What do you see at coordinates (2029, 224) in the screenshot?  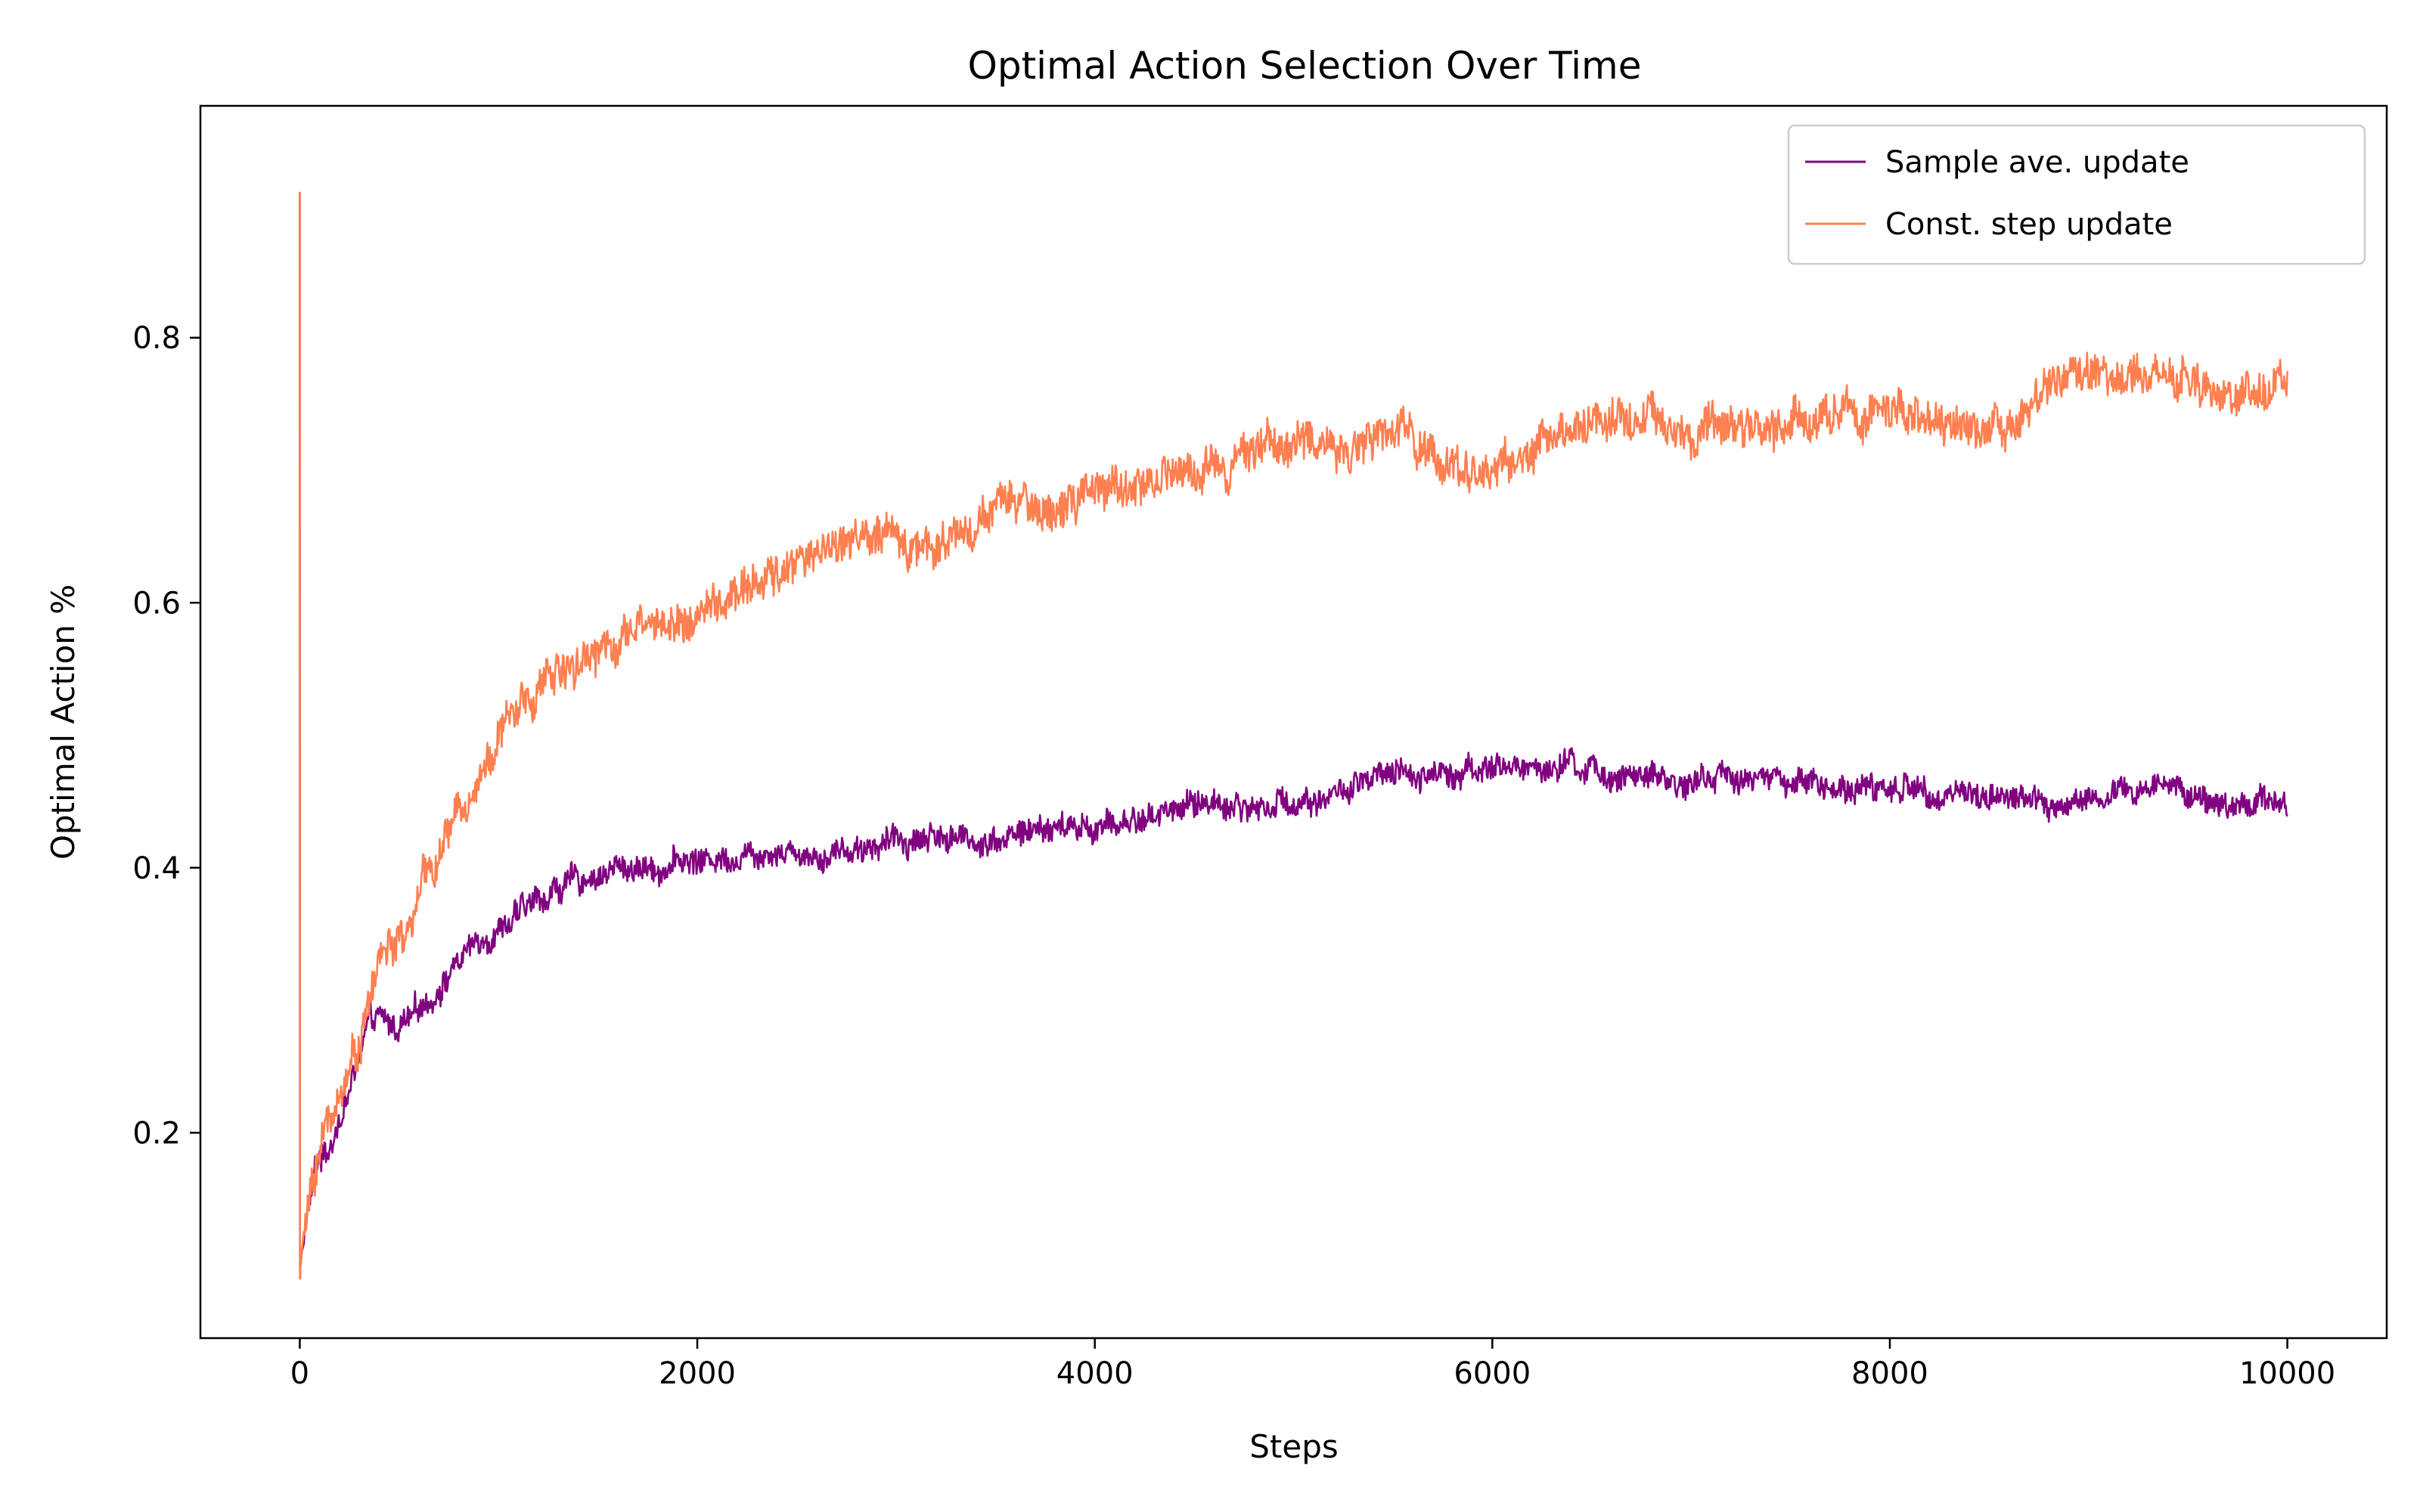 I see `legend-label-2: Const. step update` at bounding box center [2029, 224].